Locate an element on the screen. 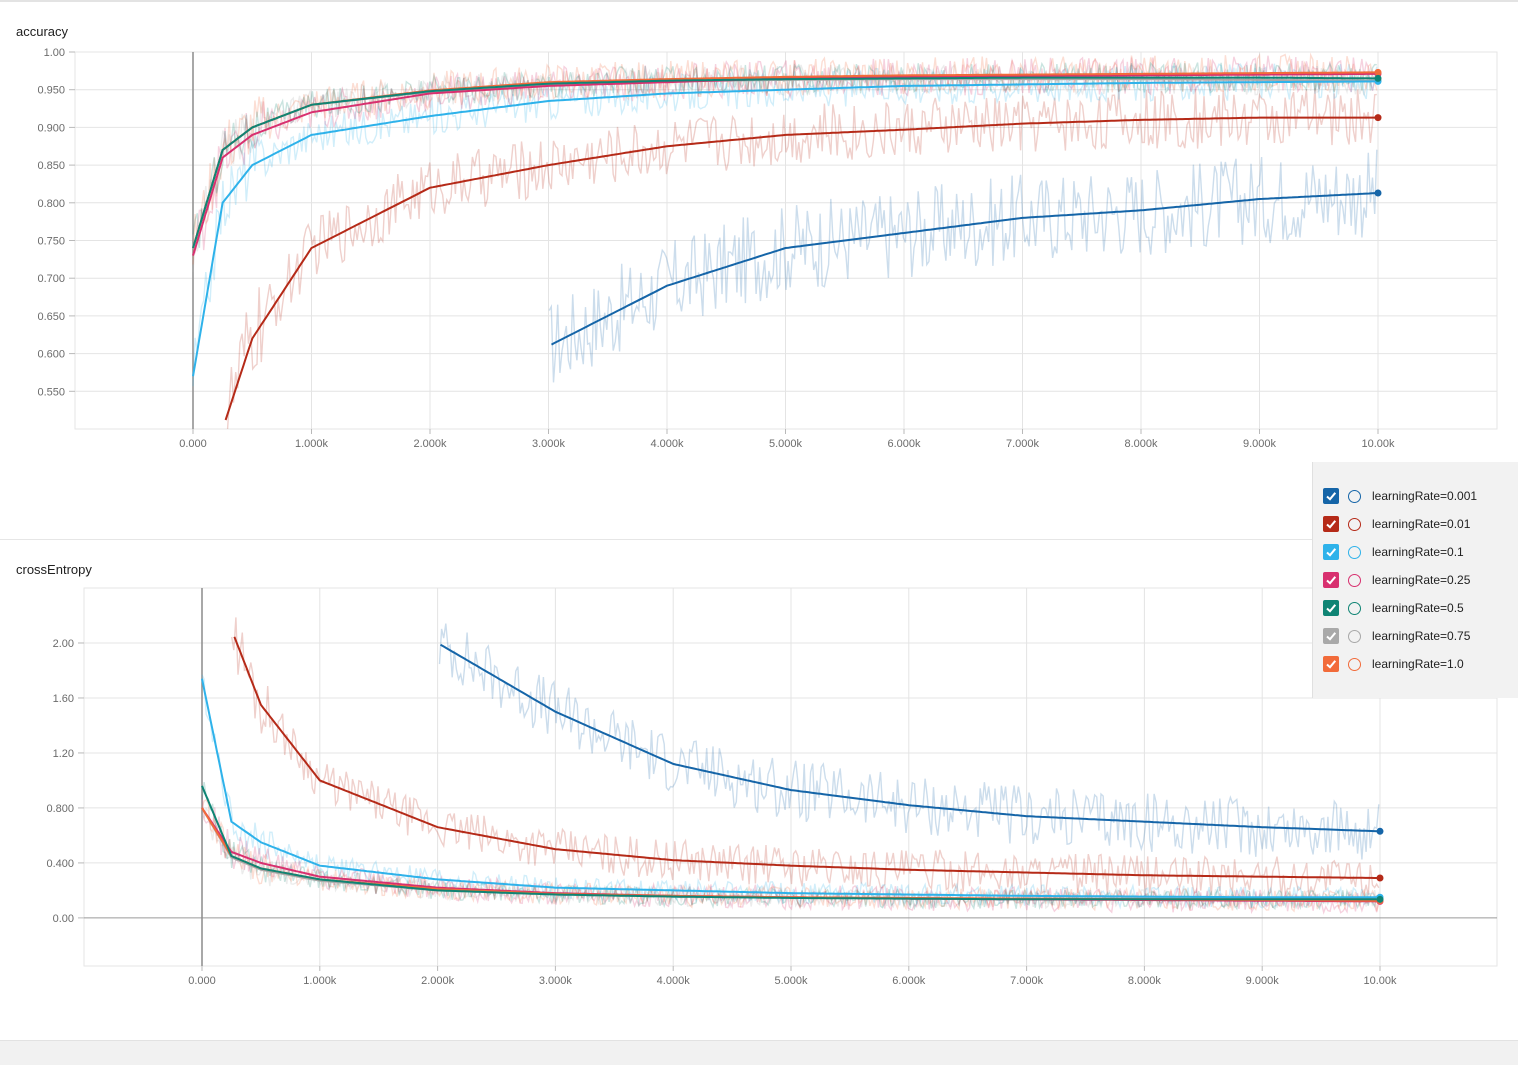 The image size is (1518, 1065). raw-trace is located at coordinates (963, 266).